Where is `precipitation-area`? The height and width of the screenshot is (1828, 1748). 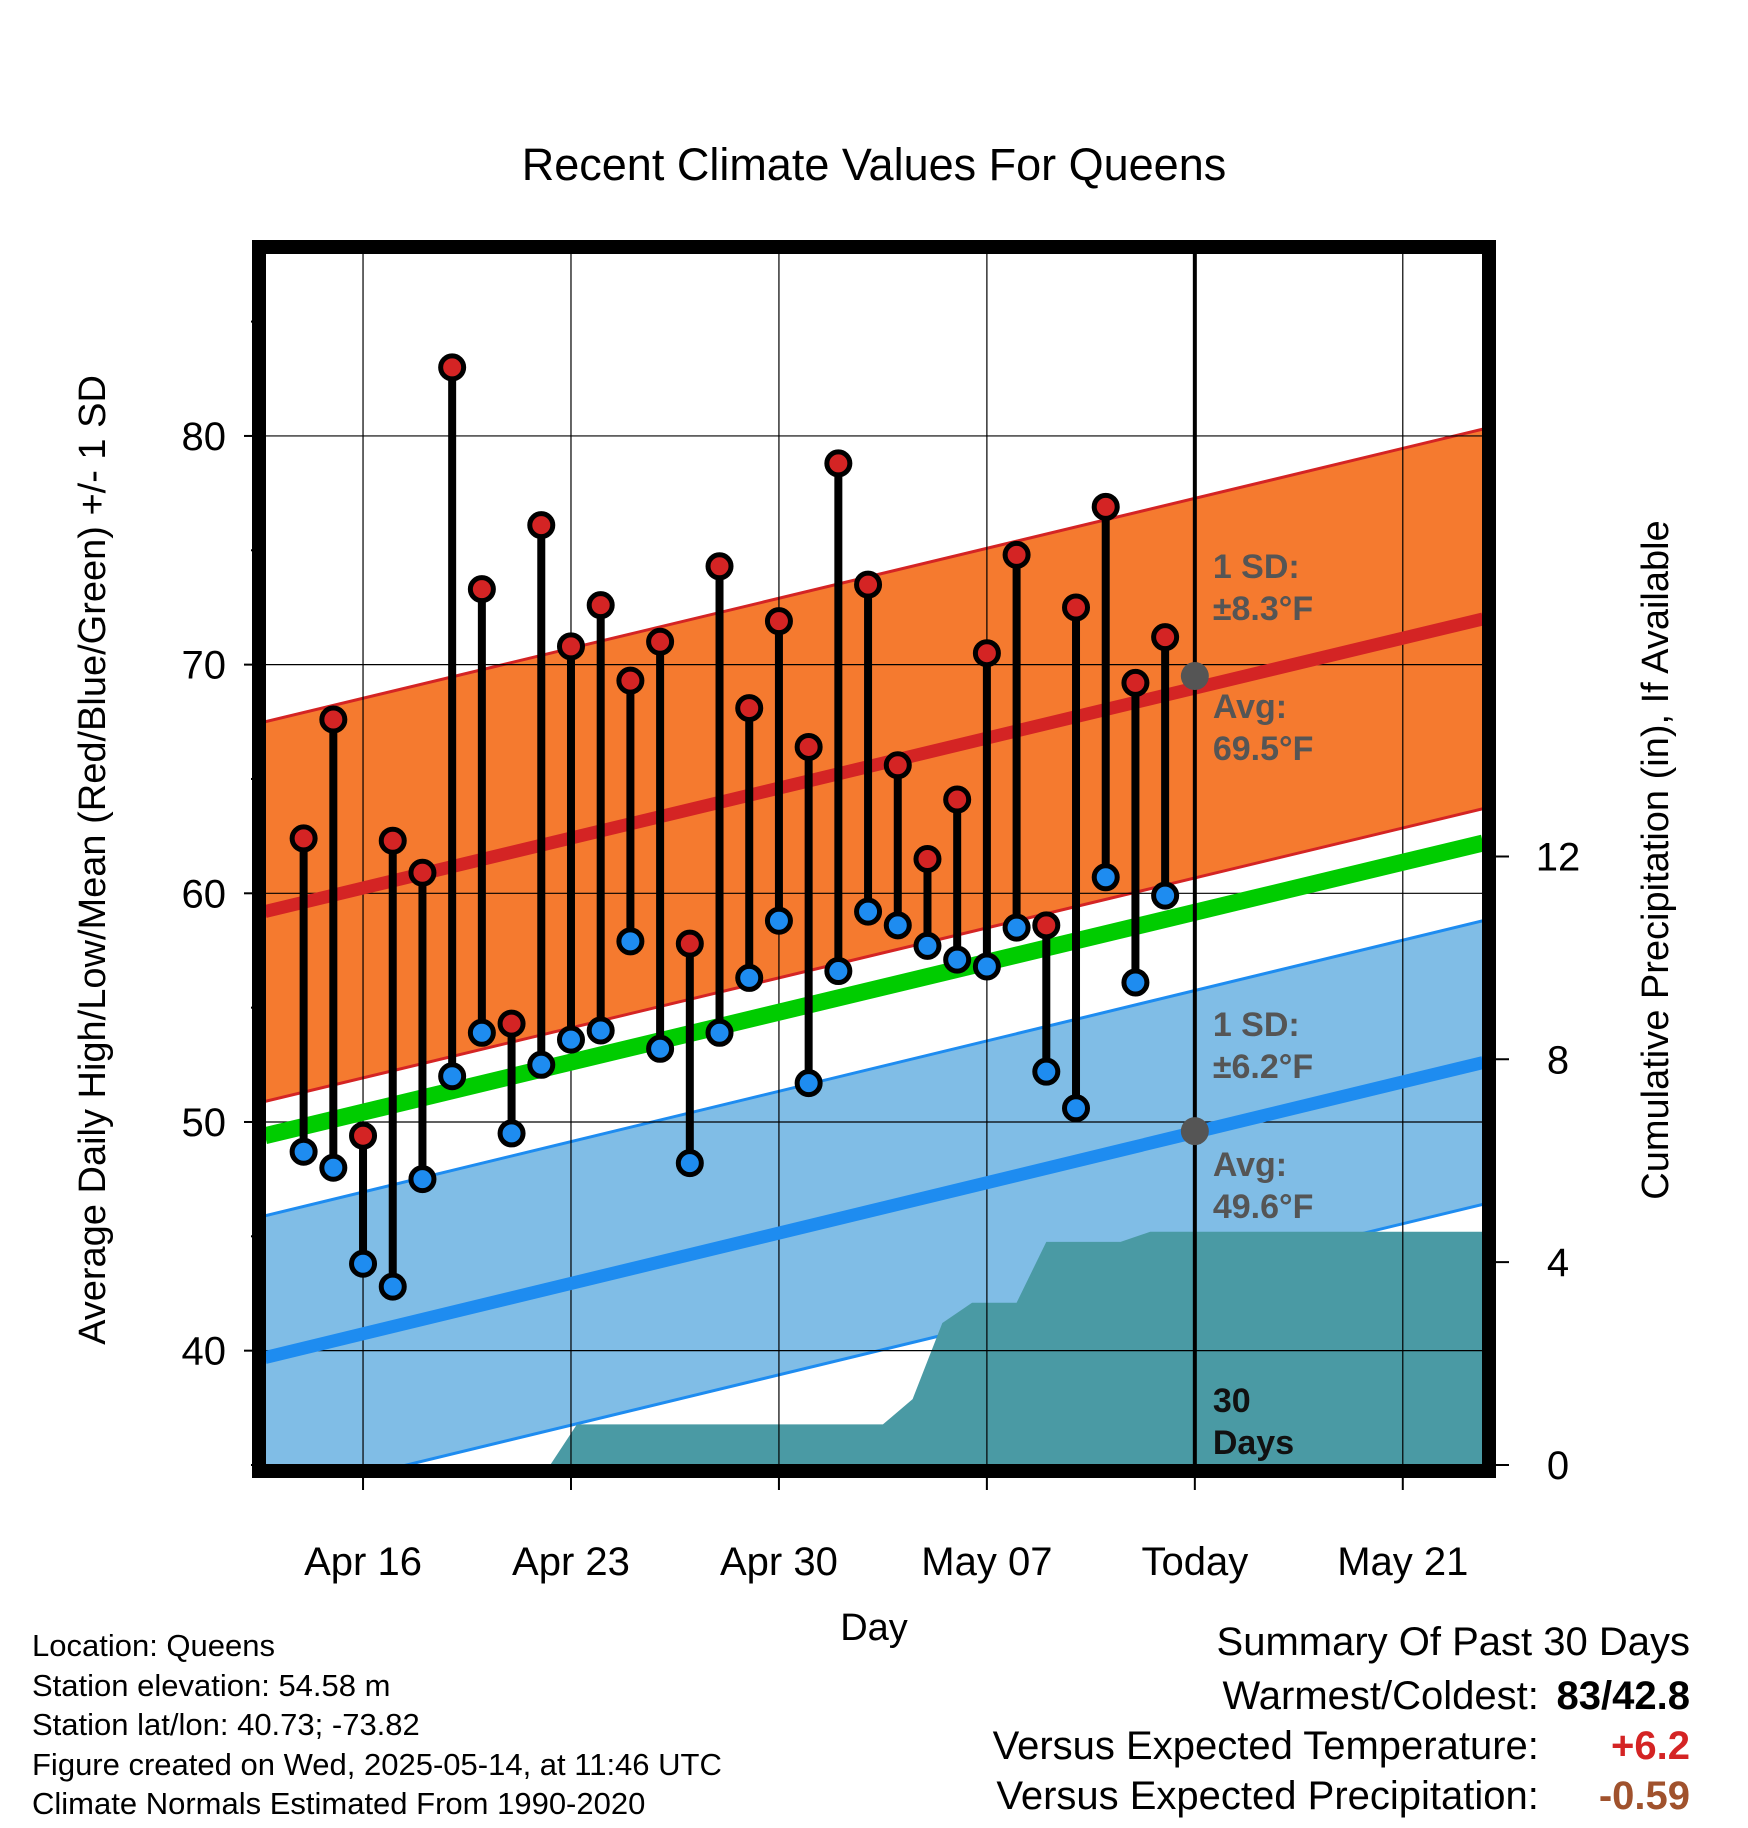
precipitation-area is located at coordinates (1016, 1348).